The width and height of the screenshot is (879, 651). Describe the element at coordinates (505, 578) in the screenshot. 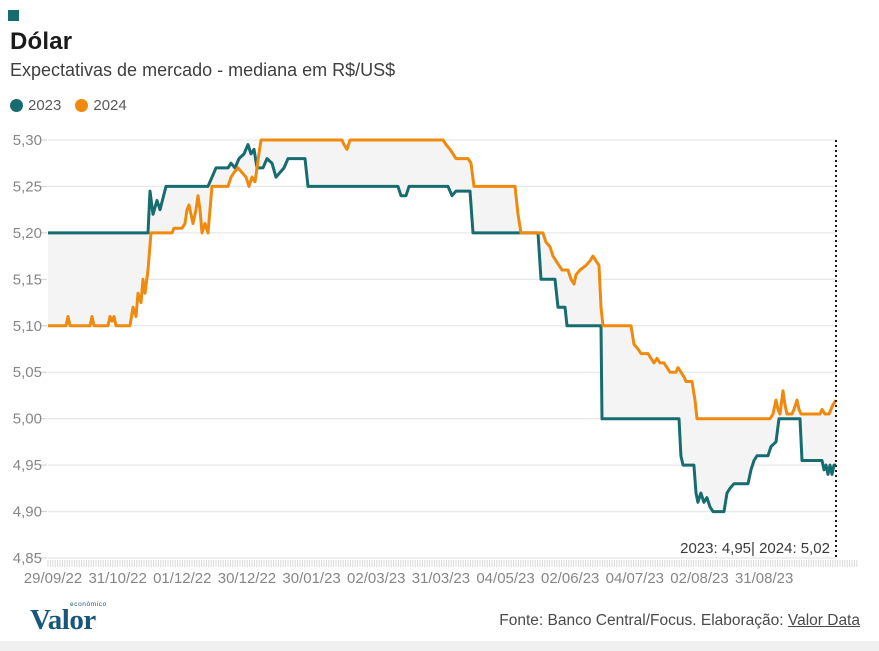

I see `svg-text: 04/05/23` at that location.